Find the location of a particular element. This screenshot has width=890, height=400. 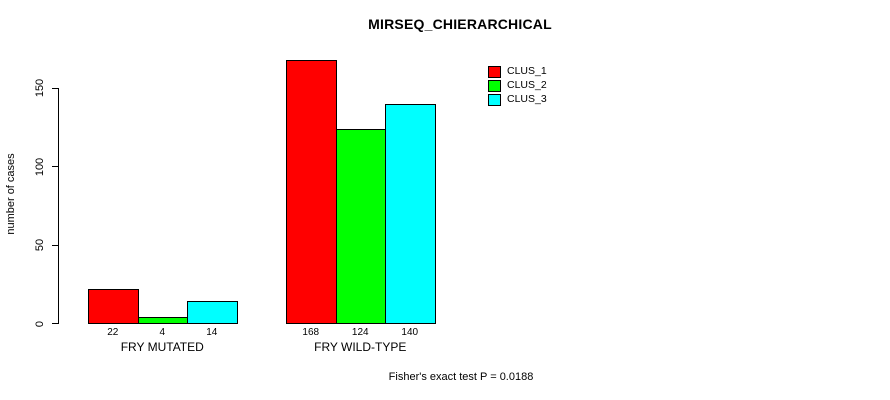

group-label-fry-mutated: FRY MUTATED is located at coordinates (162, 347).